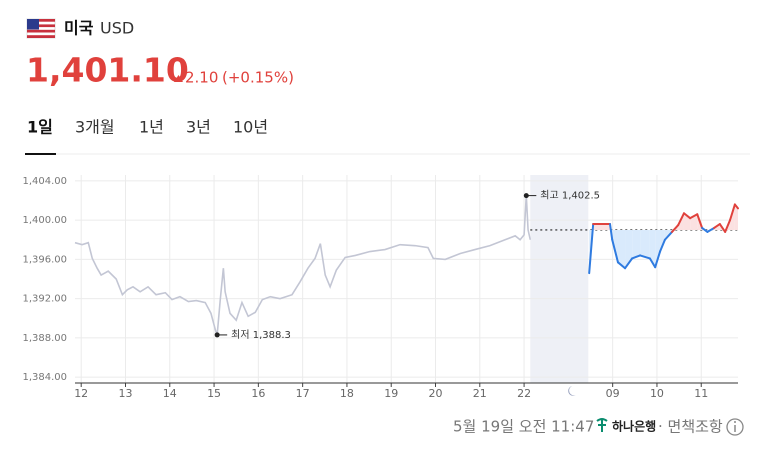 The image size is (773, 451). What do you see at coordinates (178, 78) in the screenshot?
I see `up-arrow` at bounding box center [178, 78].